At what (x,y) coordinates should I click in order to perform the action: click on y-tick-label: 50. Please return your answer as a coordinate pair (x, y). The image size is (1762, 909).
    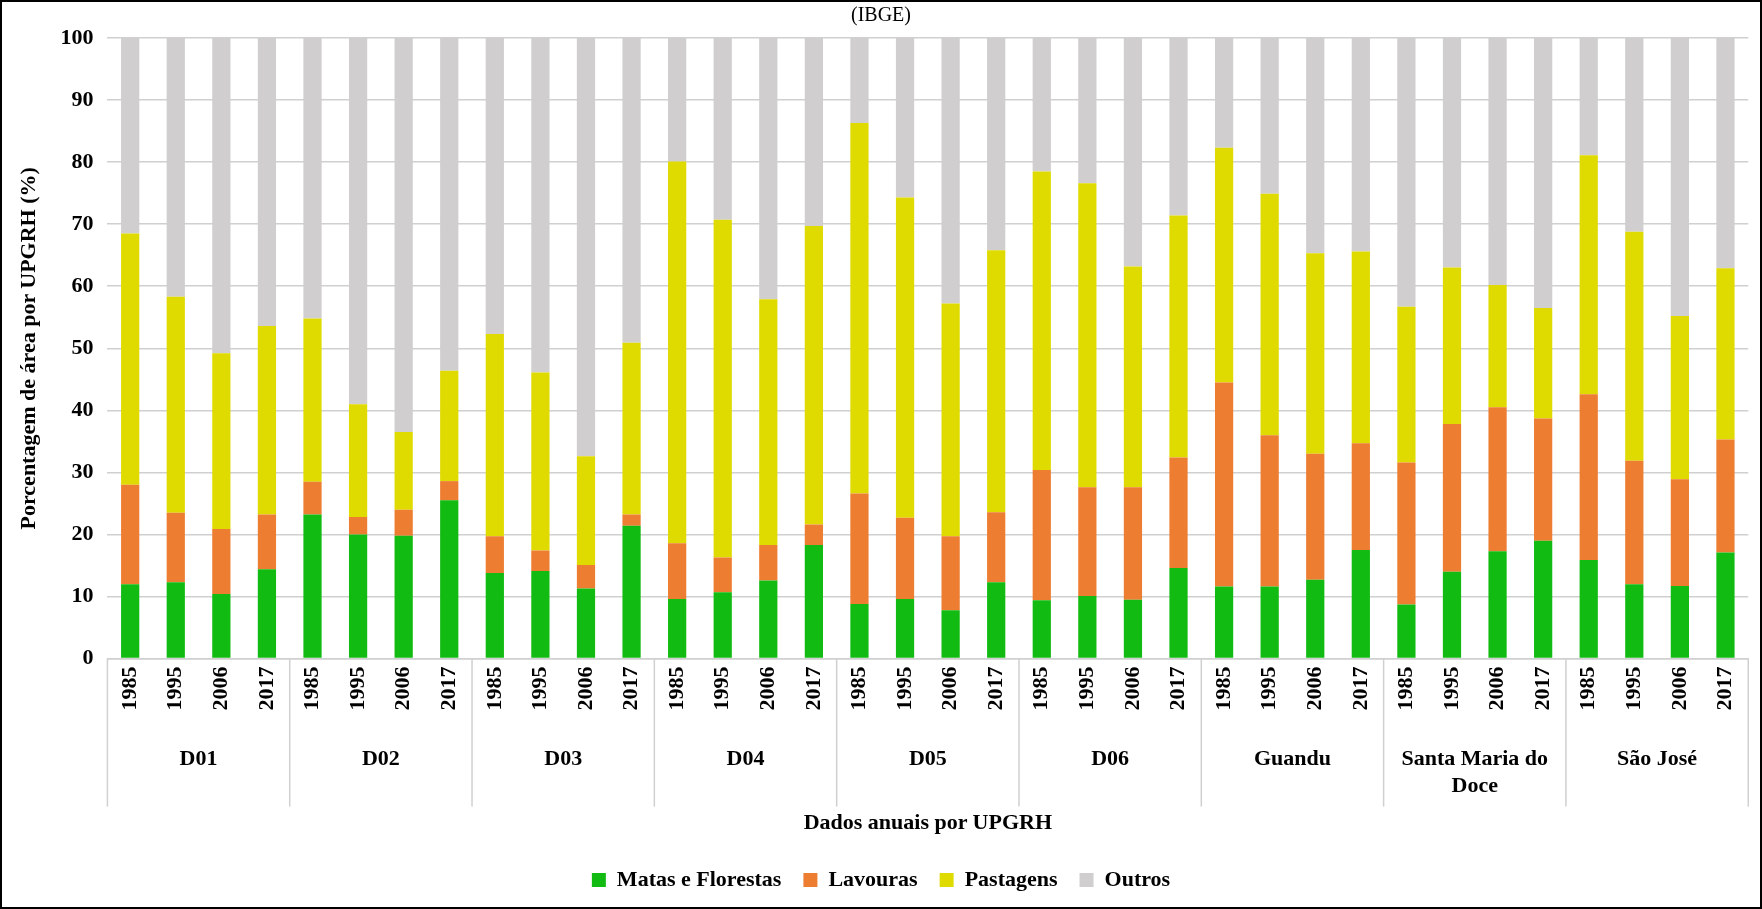
    Looking at the image, I should click on (82, 346).